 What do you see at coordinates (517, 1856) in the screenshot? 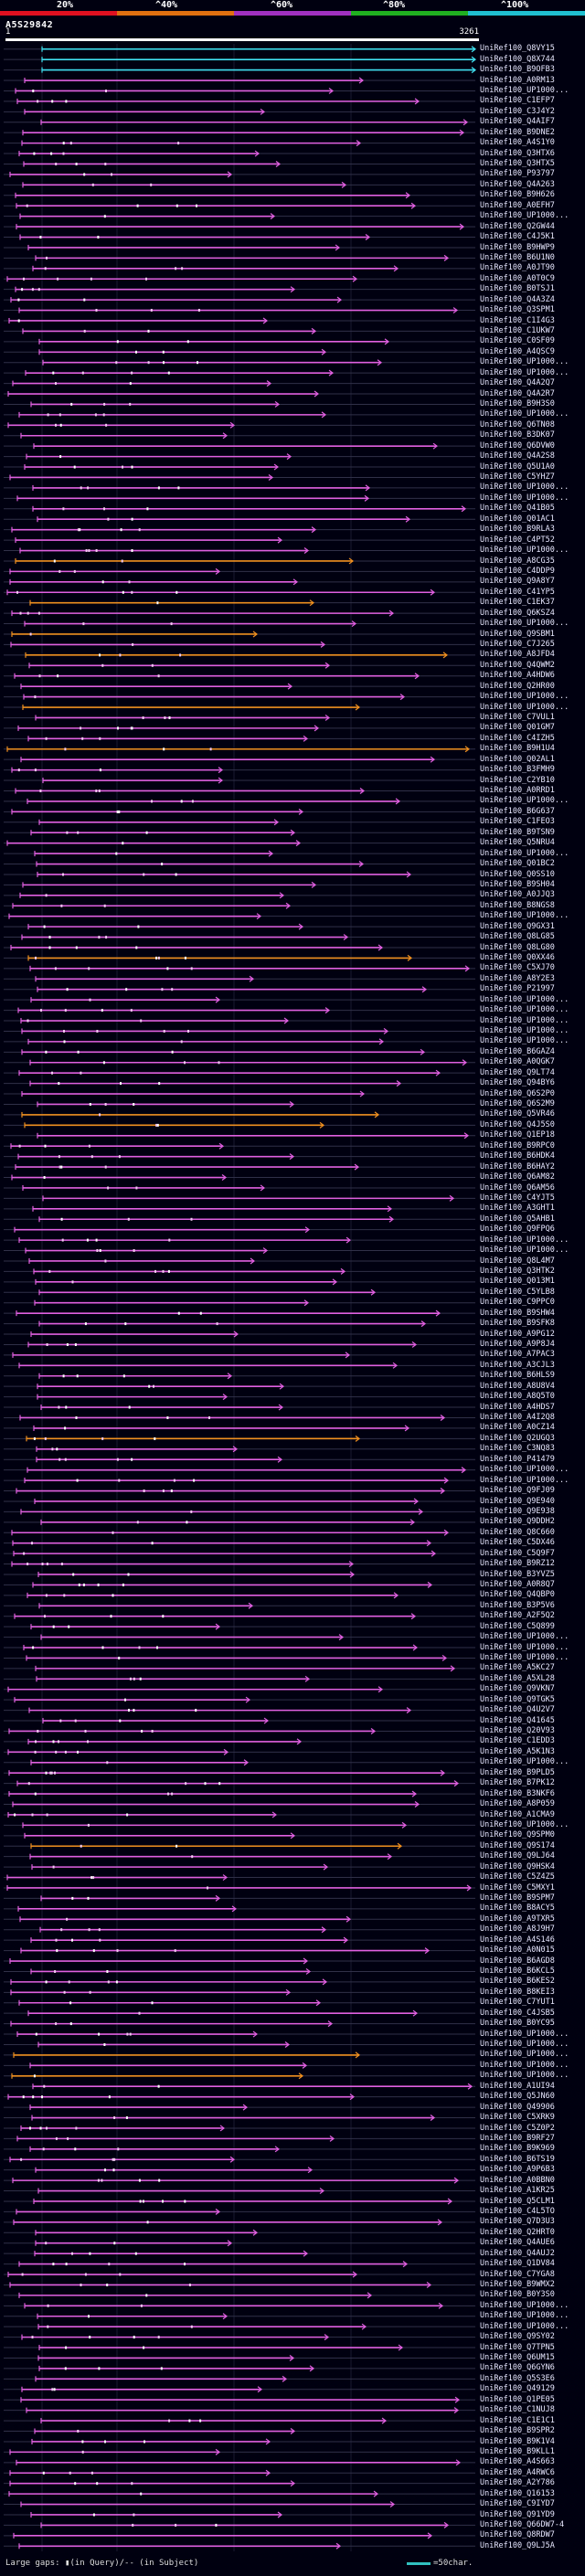
I see `hit-label: UniRef100_Q9LJ64` at bounding box center [517, 1856].